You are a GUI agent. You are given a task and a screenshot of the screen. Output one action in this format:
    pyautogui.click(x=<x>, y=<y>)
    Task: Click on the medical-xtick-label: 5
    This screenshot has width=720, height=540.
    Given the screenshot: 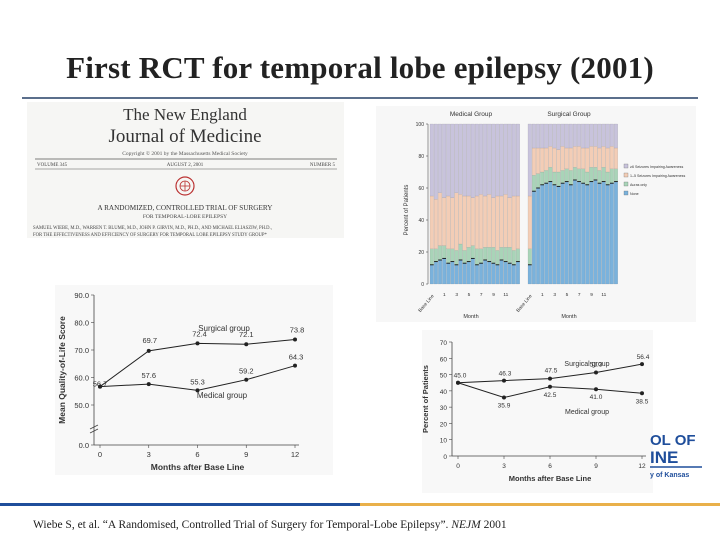 What is the action you would take?
    pyautogui.click(x=469, y=295)
    